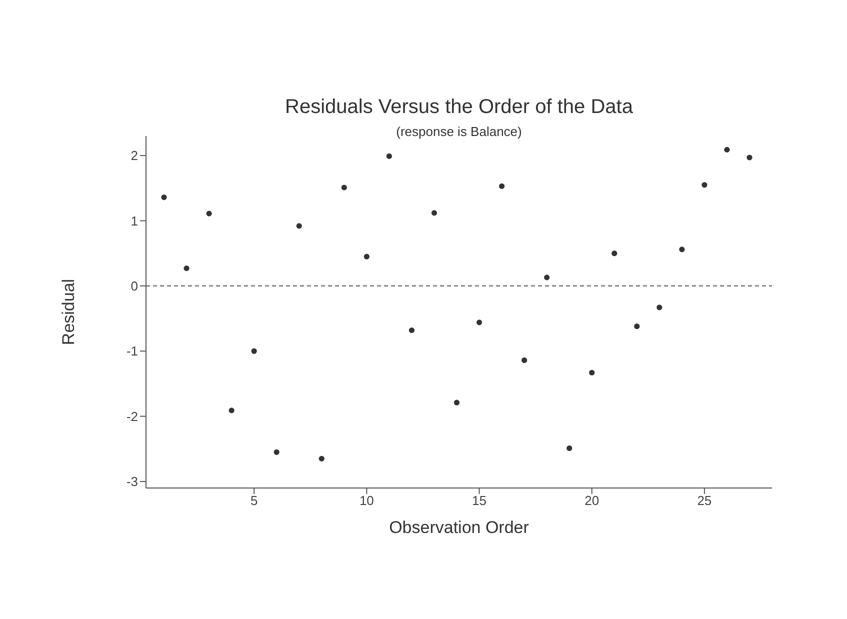  Describe the element at coordinates (132, 482) in the screenshot. I see `y-tick-label: -3` at that location.